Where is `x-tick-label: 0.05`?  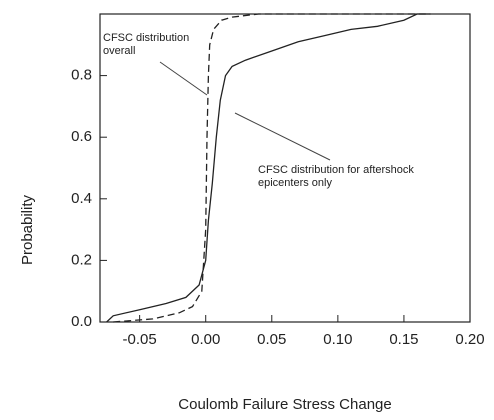
x-tick-label: 0.05 is located at coordinates (271, 339).